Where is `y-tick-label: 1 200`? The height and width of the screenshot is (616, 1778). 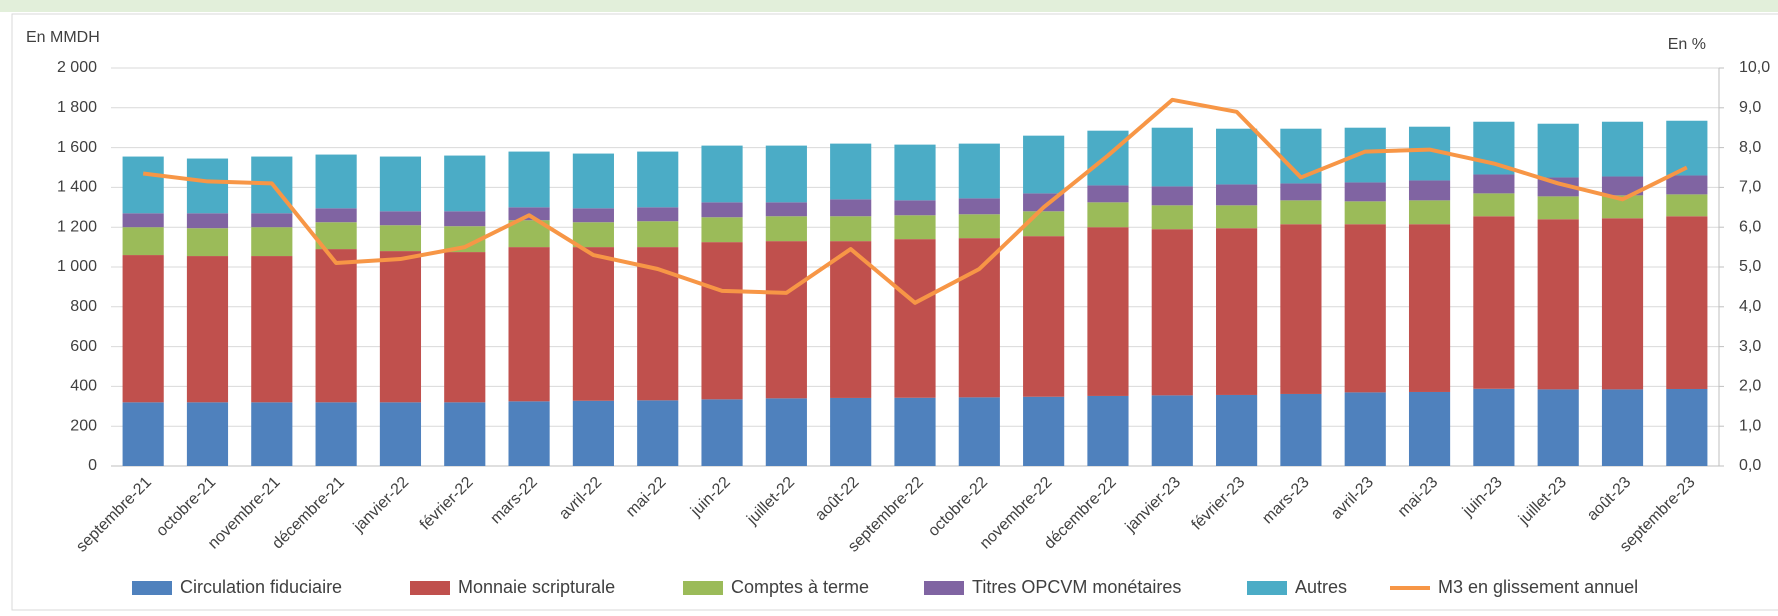
y-tick-label: 1 200 is located at coordinates (77, 226).